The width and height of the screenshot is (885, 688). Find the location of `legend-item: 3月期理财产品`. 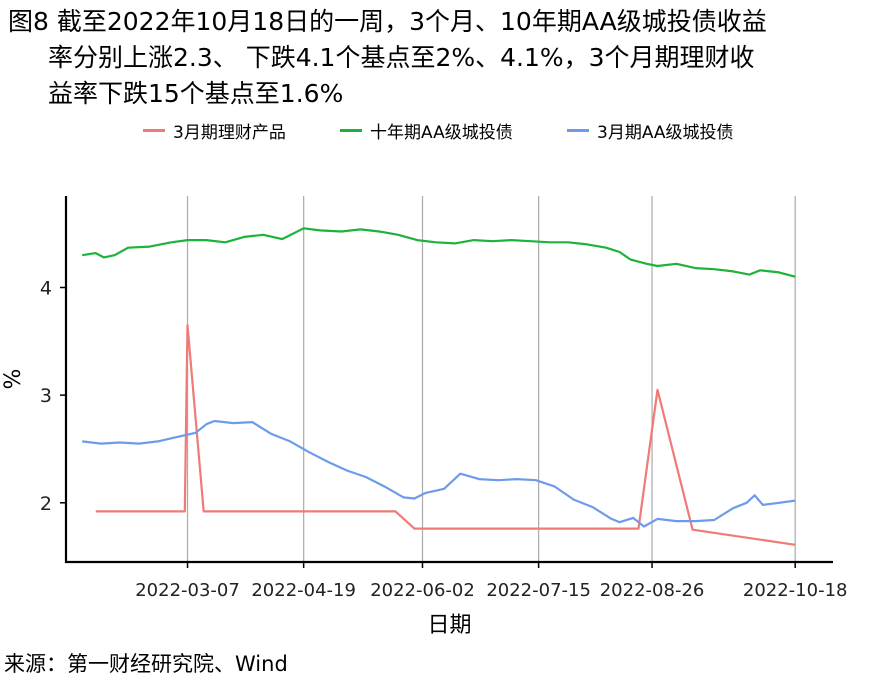

legend-item: 3月期理财产品 is located at coordinates (214, 130).